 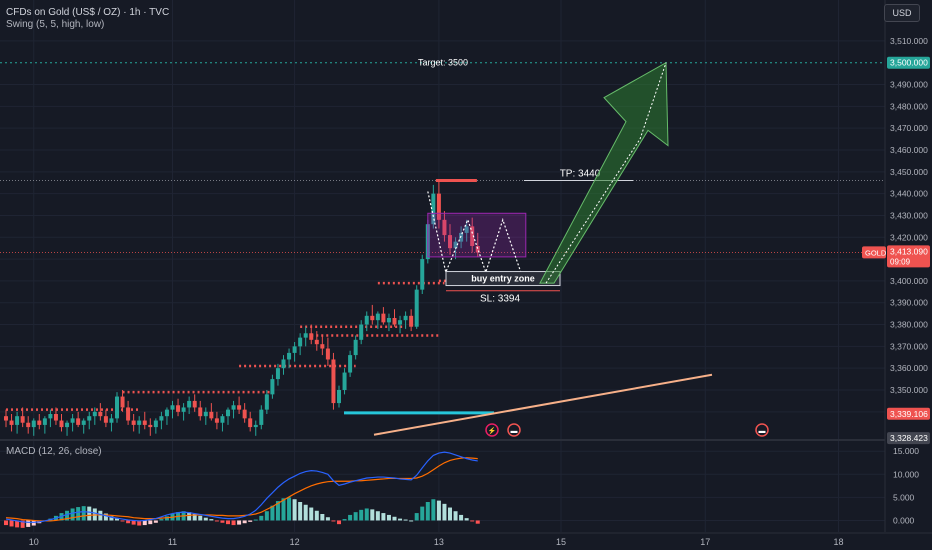 I want to click on price-tick-label: 3,350.000, so click(x=909, y=390).